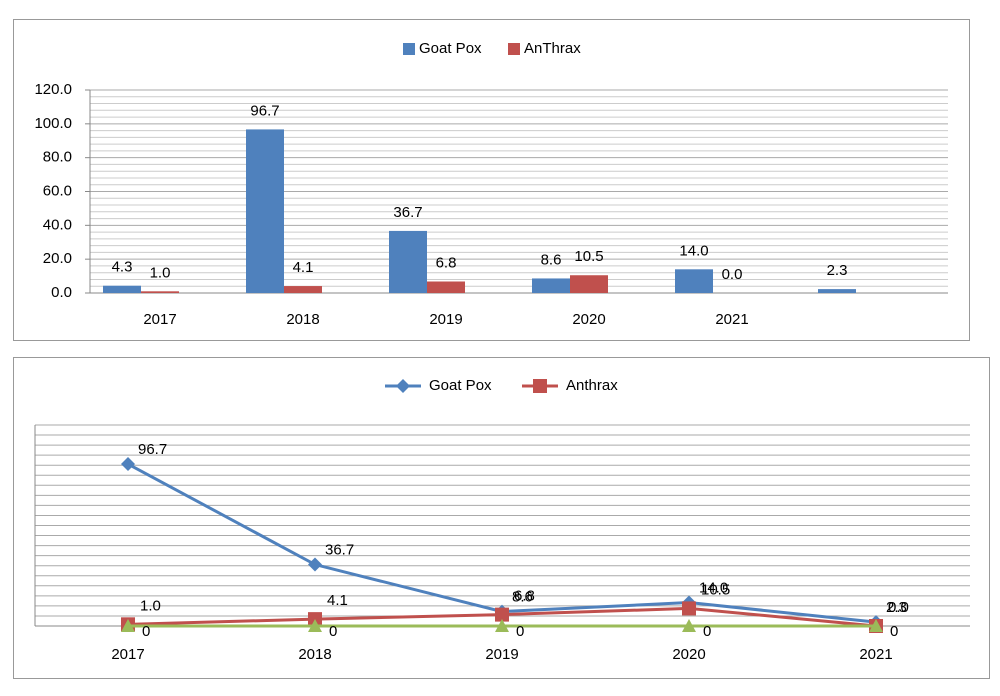 This screenshot has width=1000, height=696. Describe the element at coordinates (53, 123) in the screenshot. I see `y-tick-label: 100.0` at that location.